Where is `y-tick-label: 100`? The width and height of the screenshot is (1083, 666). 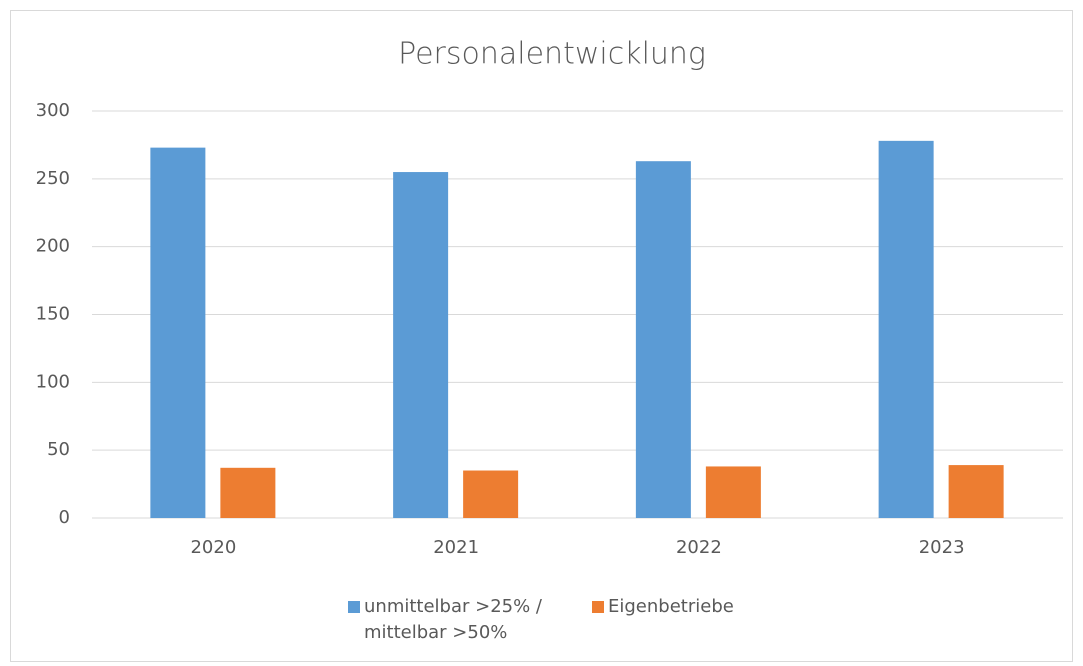
y-tick-label: 100 is located at coordinates (53, 381).